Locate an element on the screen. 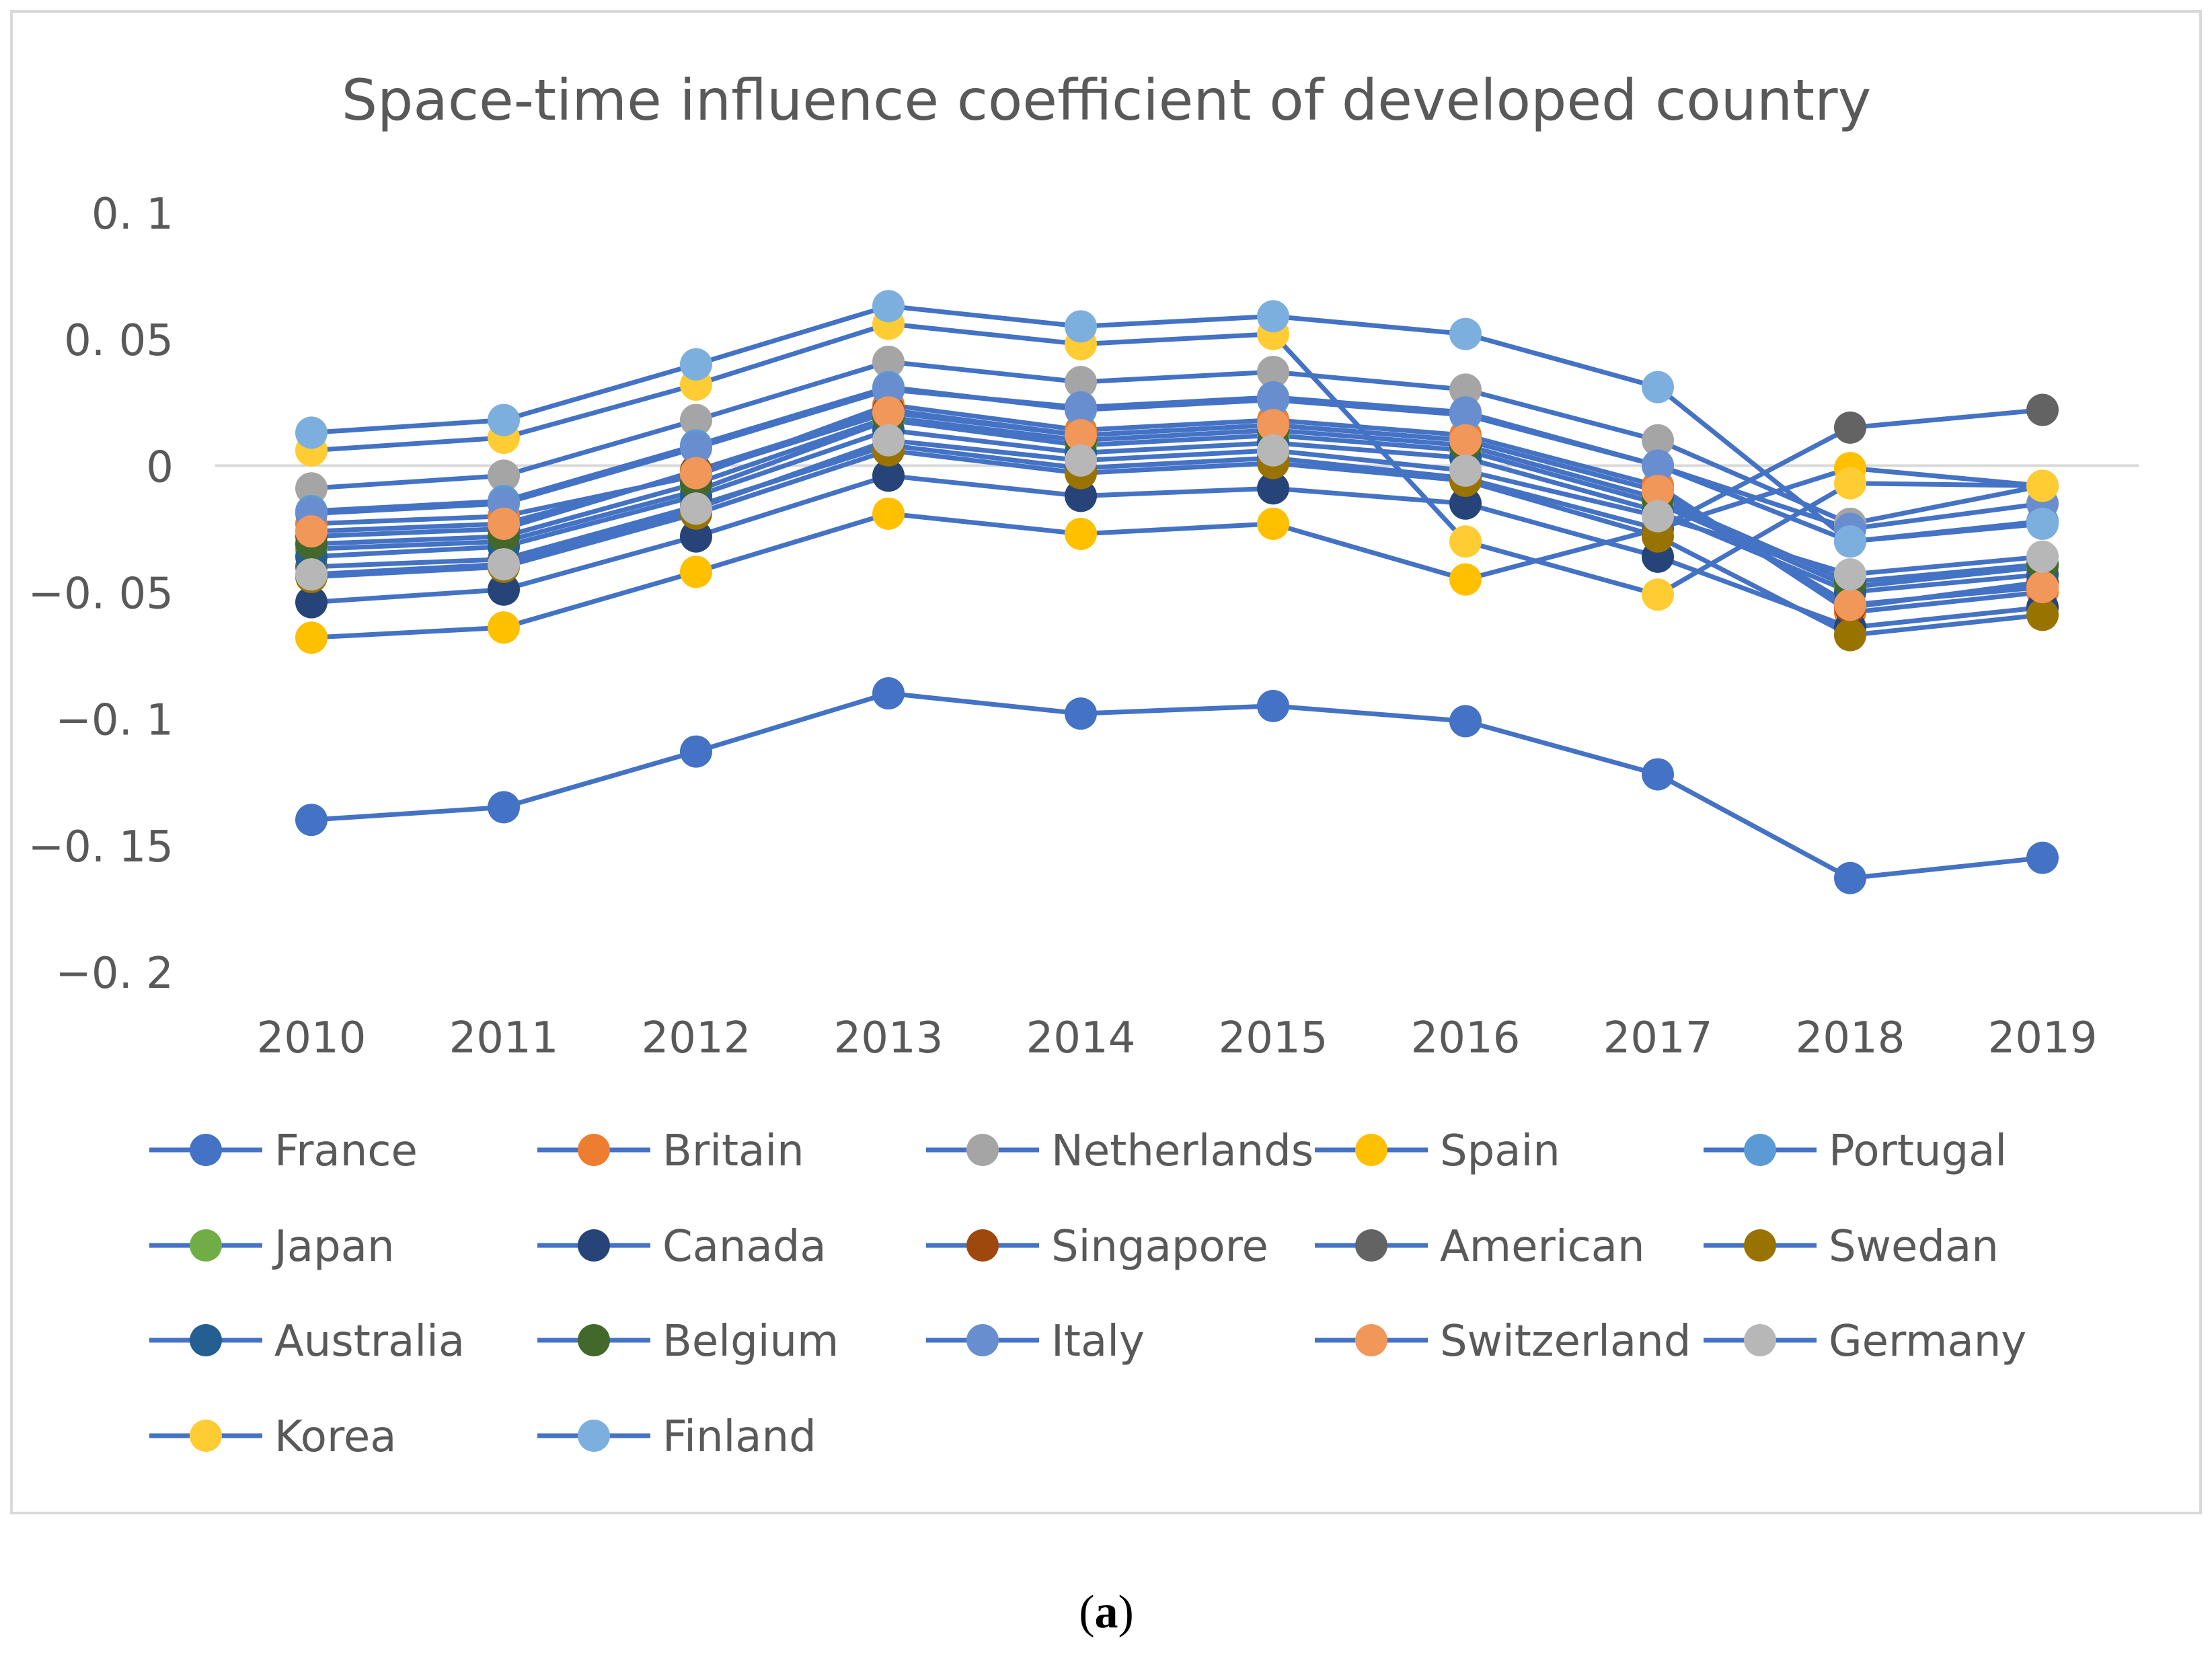 This screenshot has width=2212, height=1661. data-point-canada-2010 is located at coordinates (311, 602).